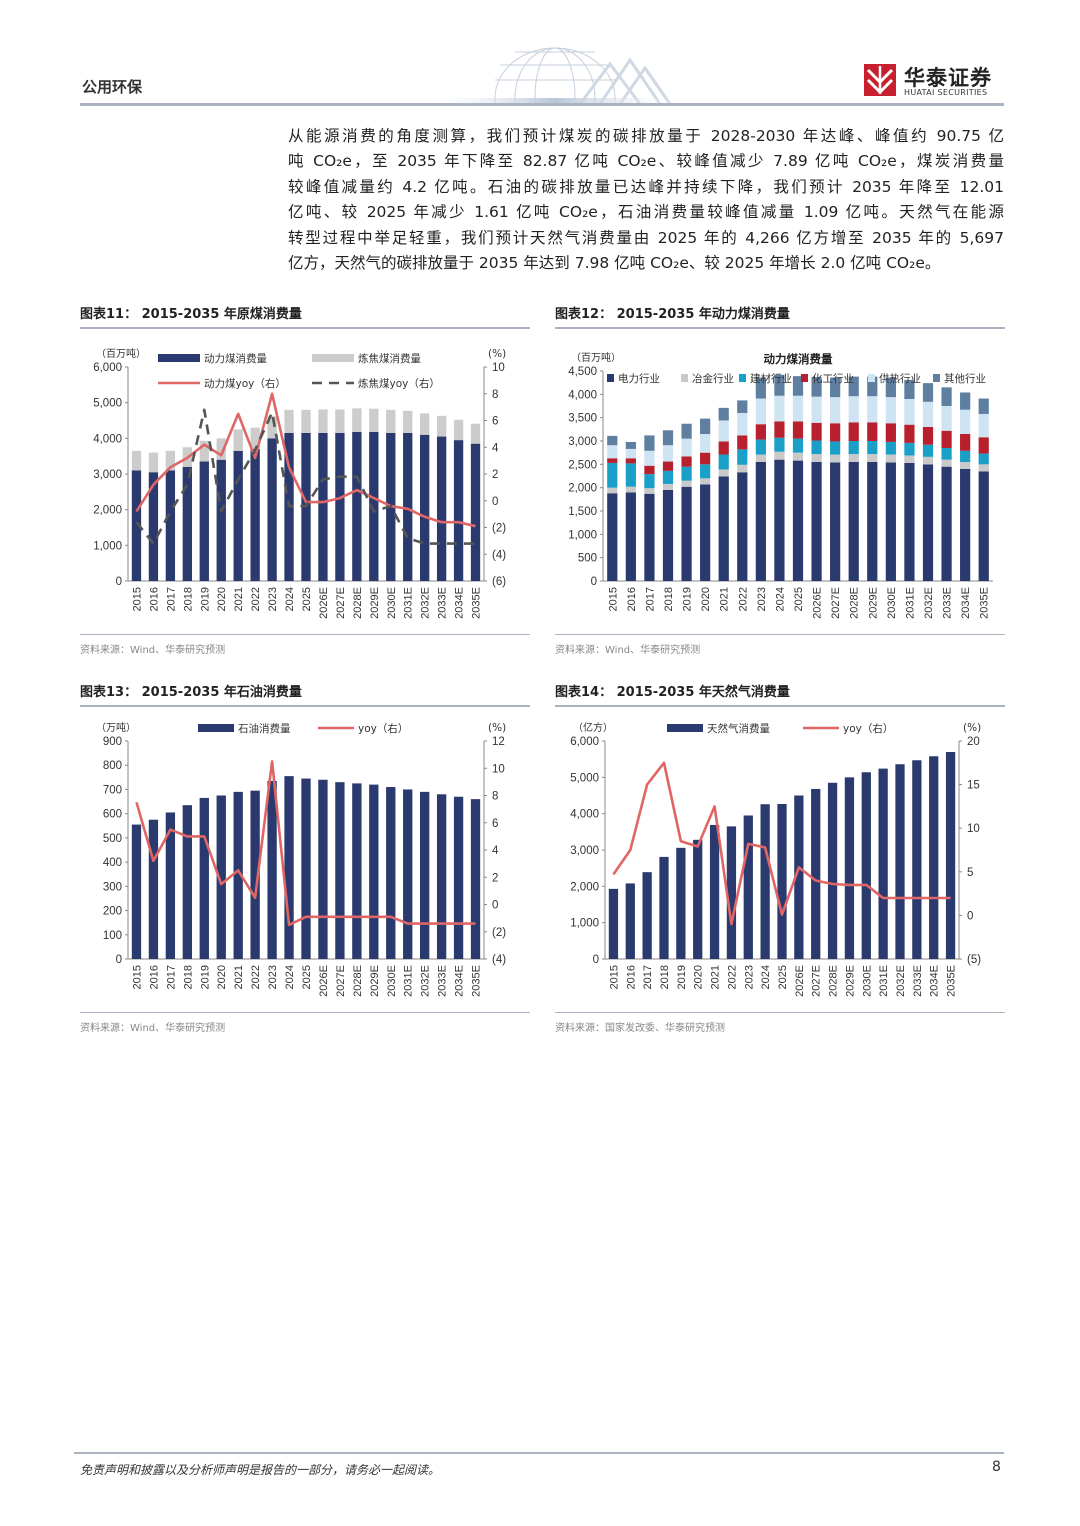  What do you see at coordinates (539, 1453) in the screenshot?
I see `footer-divider` at bounding box center [539, 1453].